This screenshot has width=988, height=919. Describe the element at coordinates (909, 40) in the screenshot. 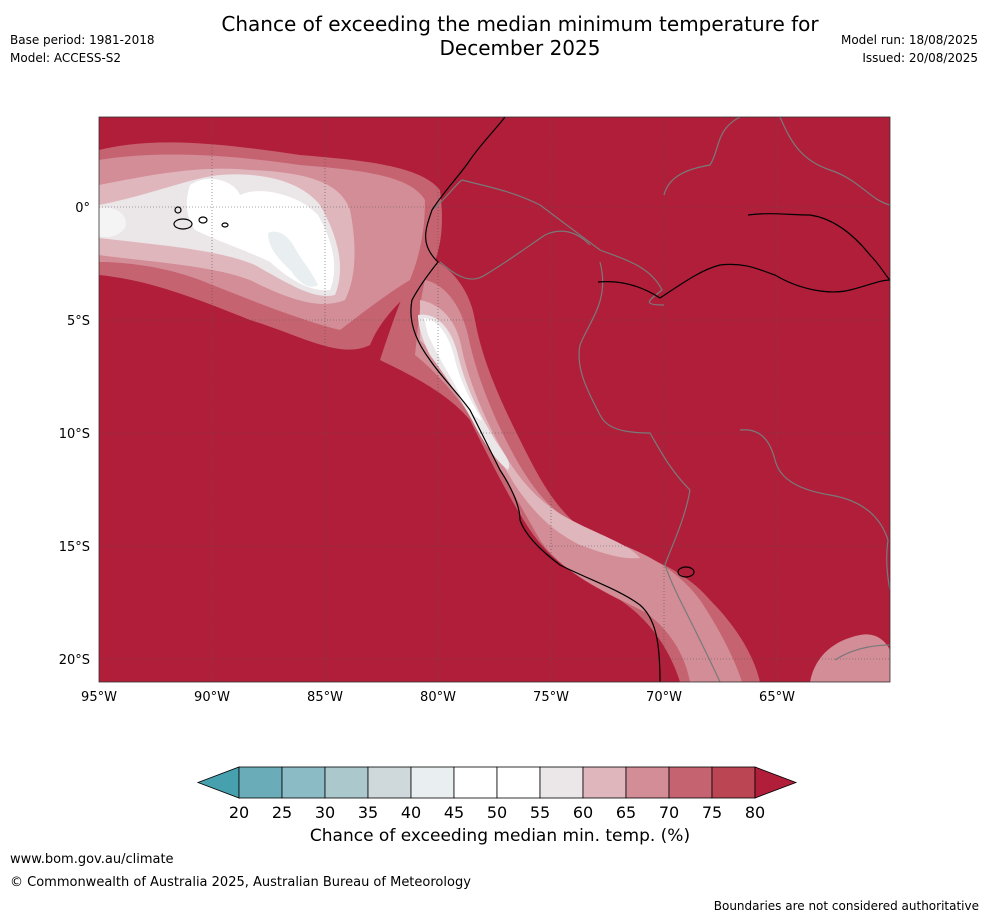

I see `model-run-text: Model run: 18/08/2025` at that location.